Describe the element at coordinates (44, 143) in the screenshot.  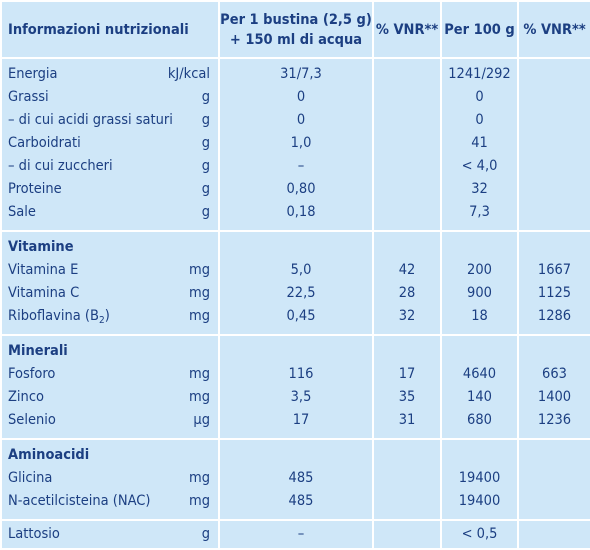
I see `nutrient-name: Carboidrati` at that location.